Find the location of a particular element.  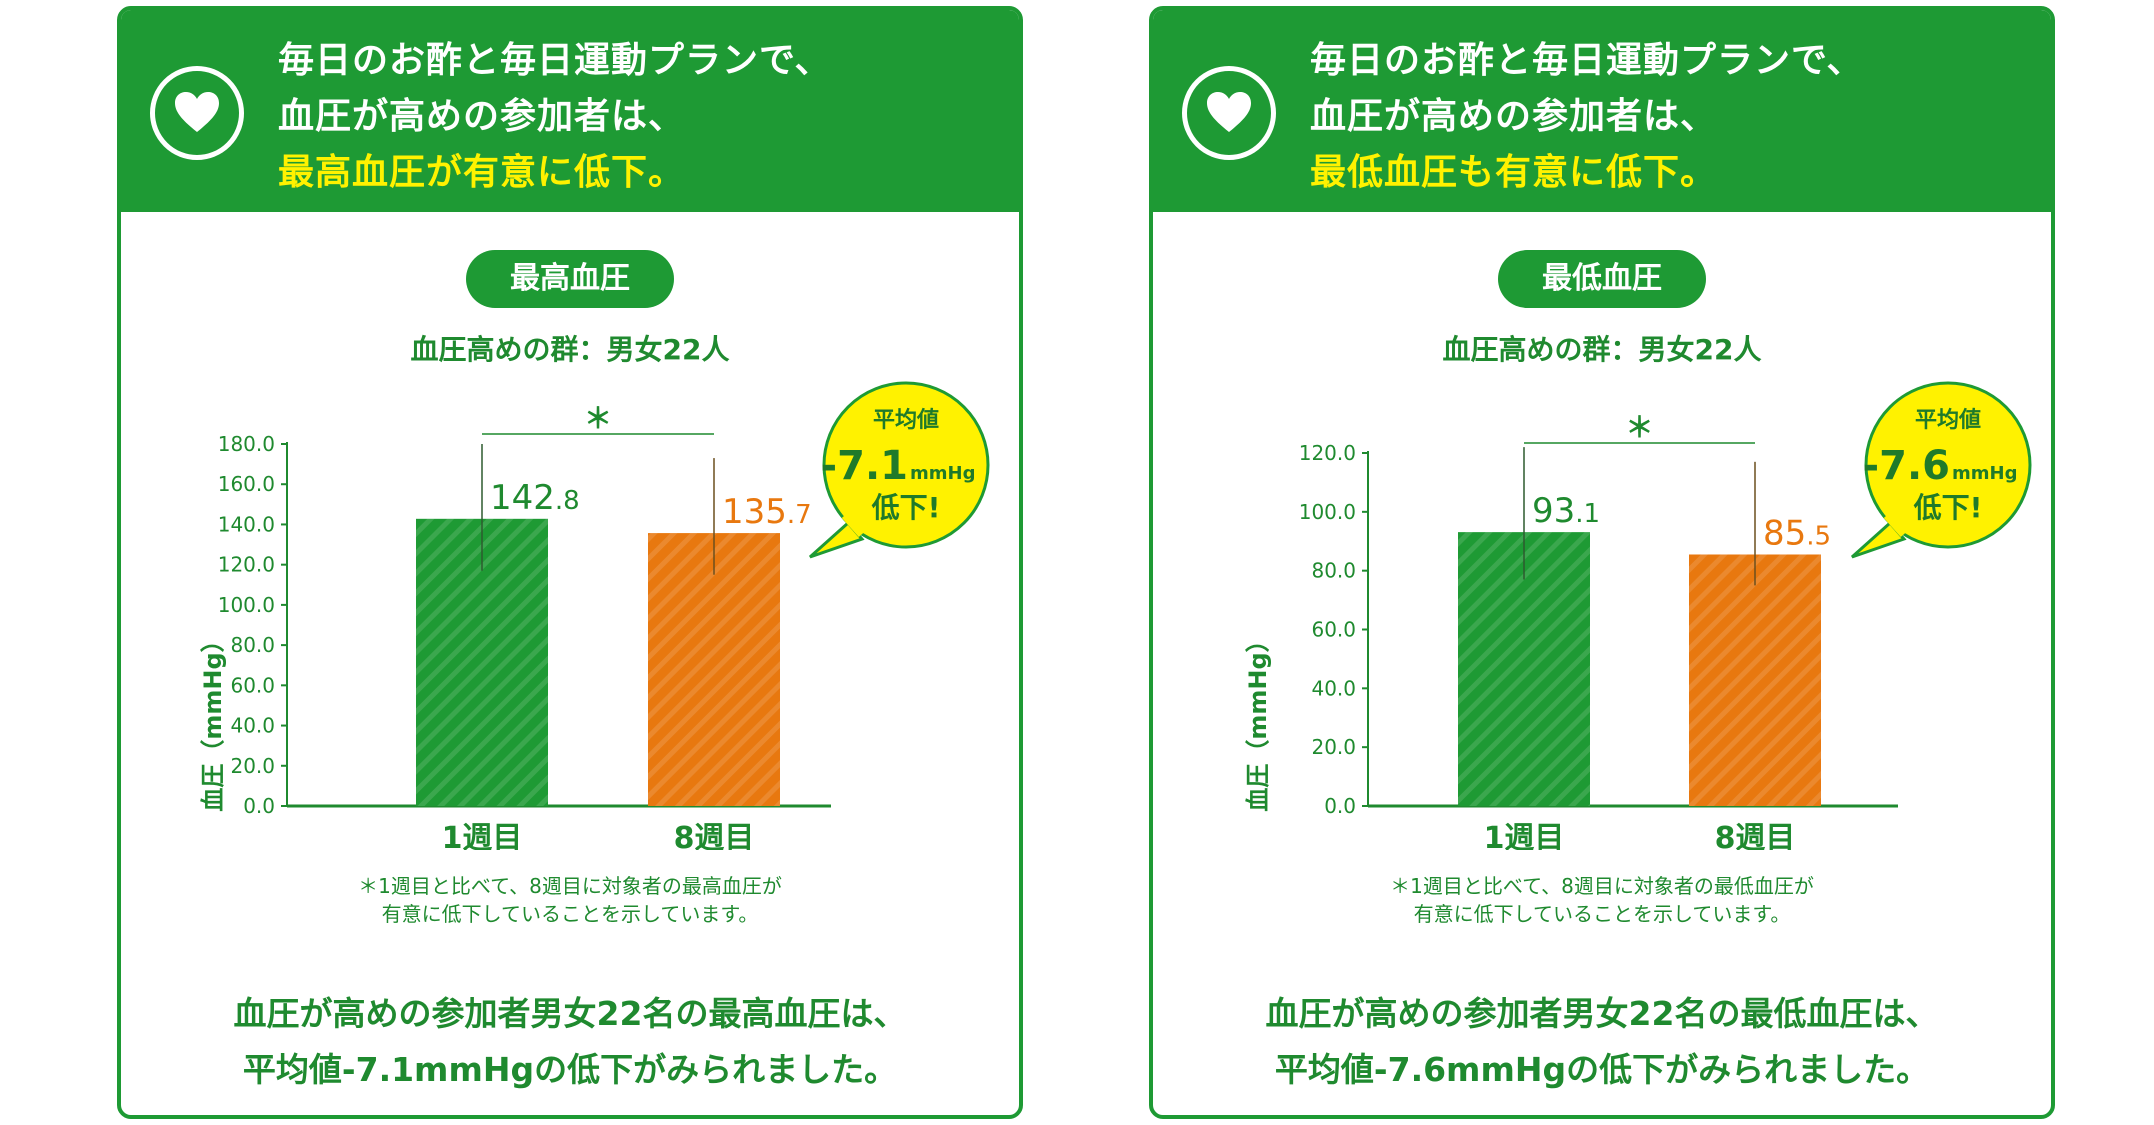

summary-line1: 血圧が高めの参加者男女22名の最低血圧は、 is located at coordinates (1602, 1013).